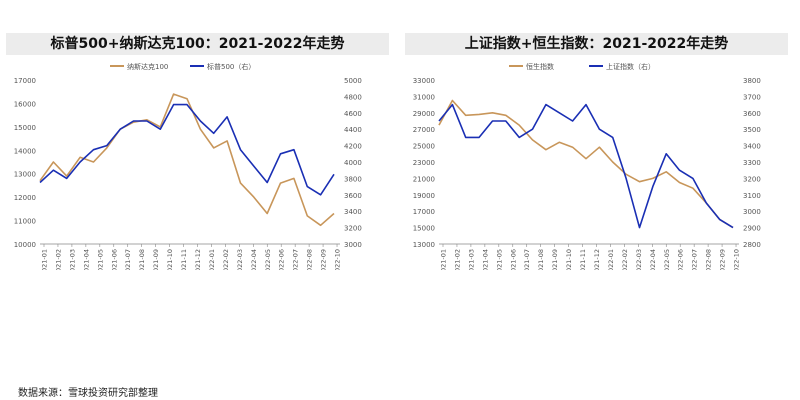  I want to click on y-left-tick-label: 29000, so click(424, 114).